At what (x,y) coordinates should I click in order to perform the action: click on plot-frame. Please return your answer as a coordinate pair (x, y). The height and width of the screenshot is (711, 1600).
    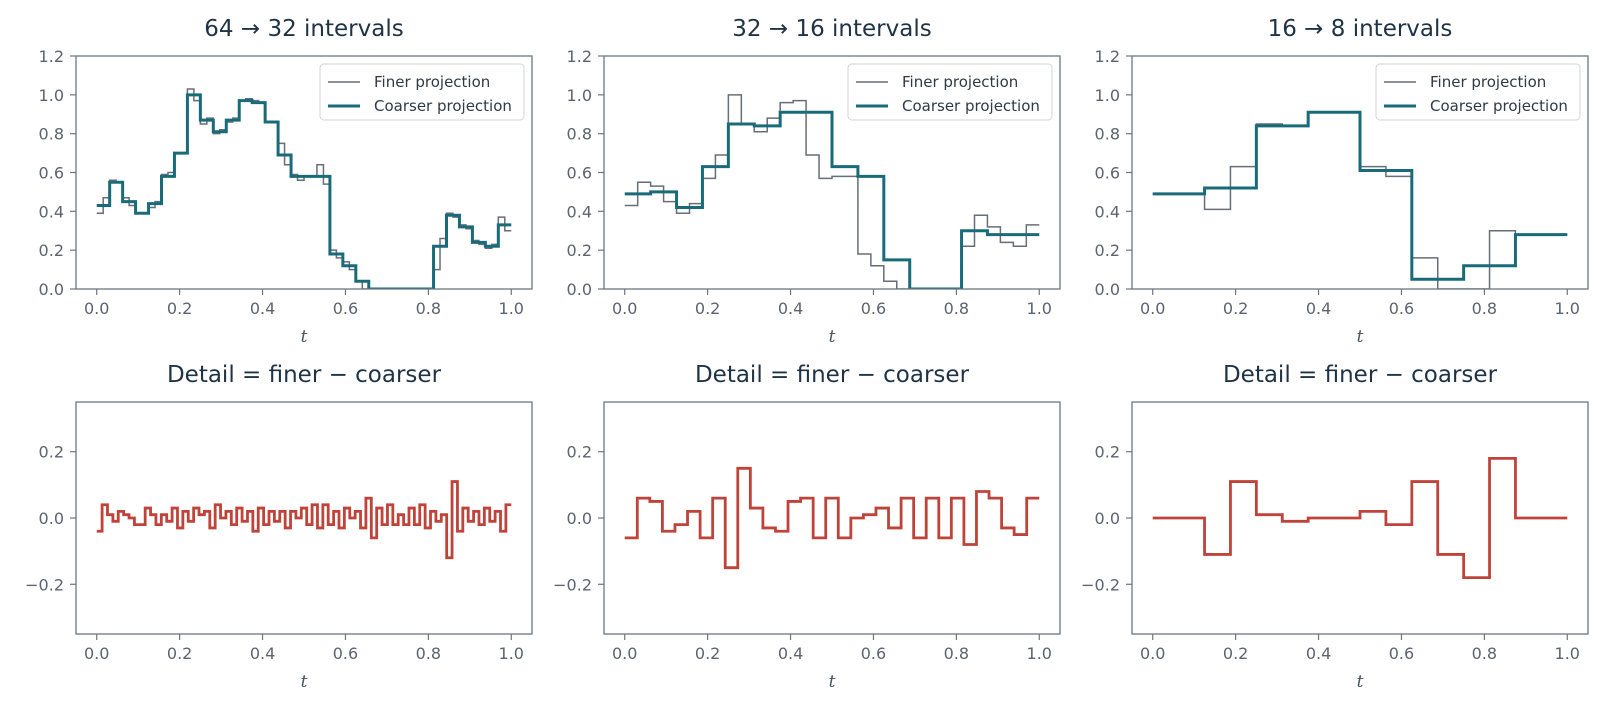
    Looking at the image, I should click on (832, 518).